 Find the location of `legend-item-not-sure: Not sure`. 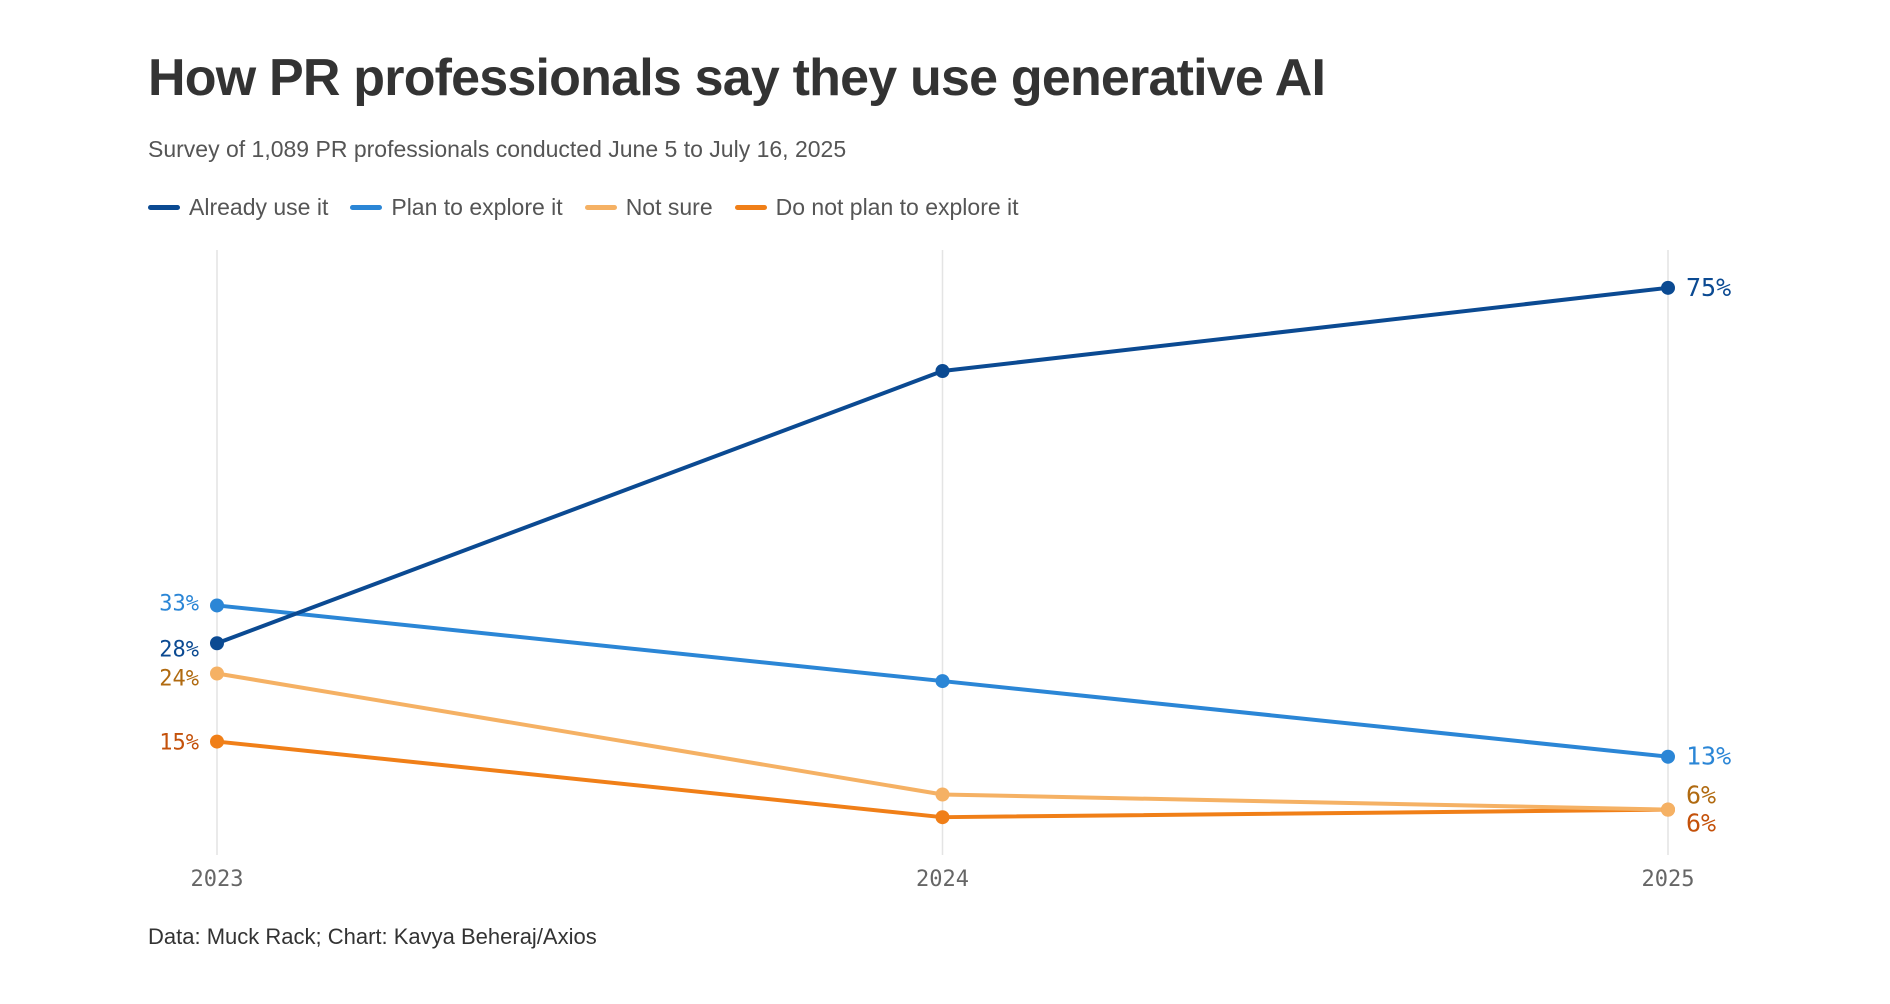

legend-item-not-sure: Not sure is located at coordinates (648, 207).